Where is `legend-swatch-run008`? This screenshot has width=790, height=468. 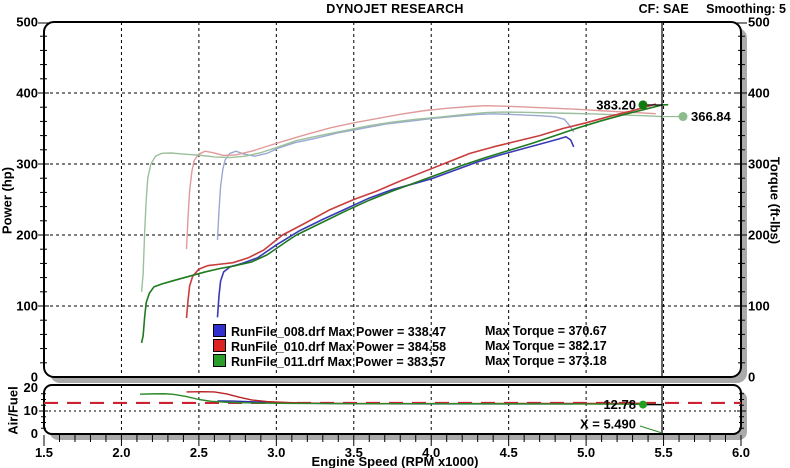
legend-swatch-run008 is located at coordinates (219, 330).